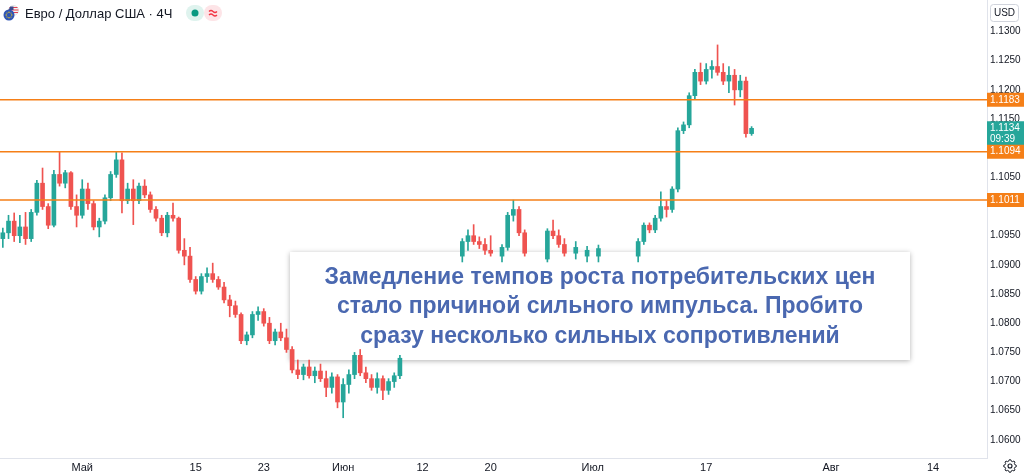 This screenshot has width=1024, height=473. Describe the element at coordinates (1006, 177) in the screenshot. I see `y-tick-label: 1.1050` at that location.